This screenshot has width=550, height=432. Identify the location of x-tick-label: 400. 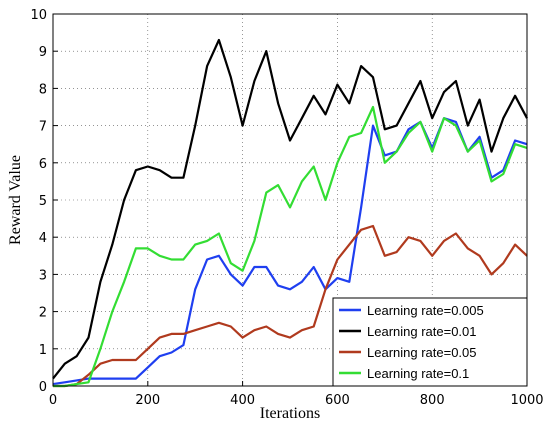
(242, 400).